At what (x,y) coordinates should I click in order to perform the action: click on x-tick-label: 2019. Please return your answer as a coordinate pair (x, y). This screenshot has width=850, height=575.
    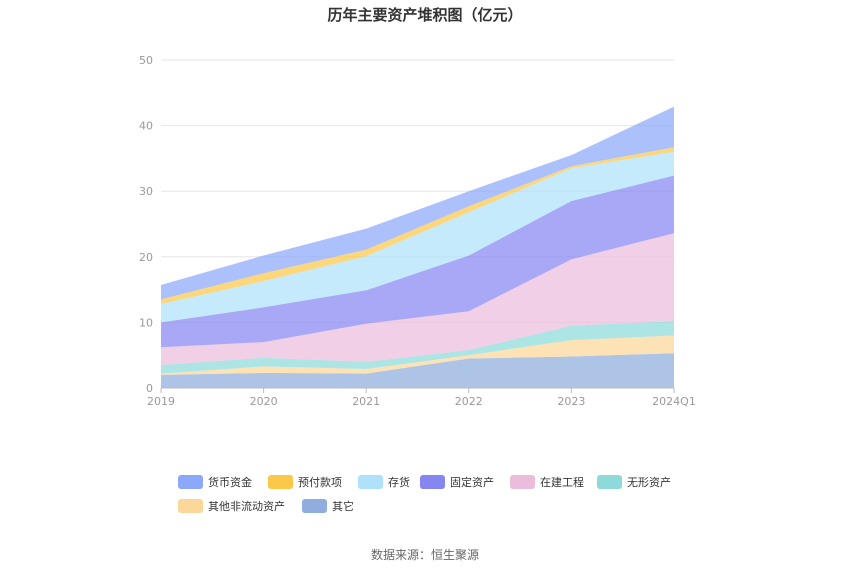
    Looking at the image, I should click on (161, 401).